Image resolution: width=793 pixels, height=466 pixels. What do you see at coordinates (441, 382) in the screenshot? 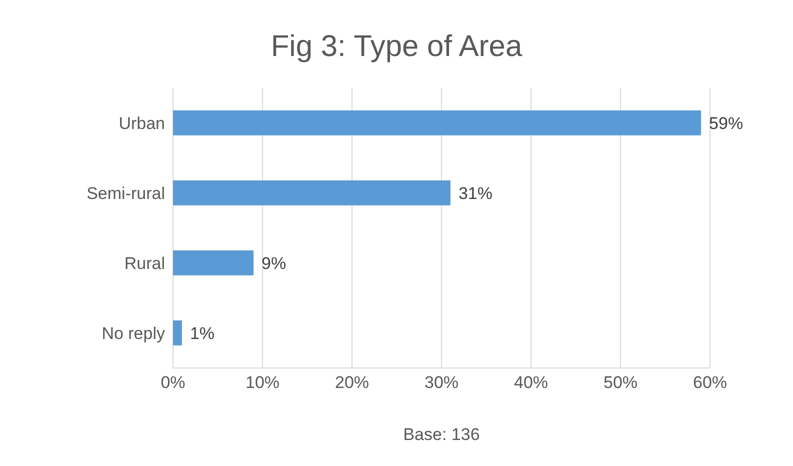
I see `x-tick-label: 30%` at bounding box center [441, 382].